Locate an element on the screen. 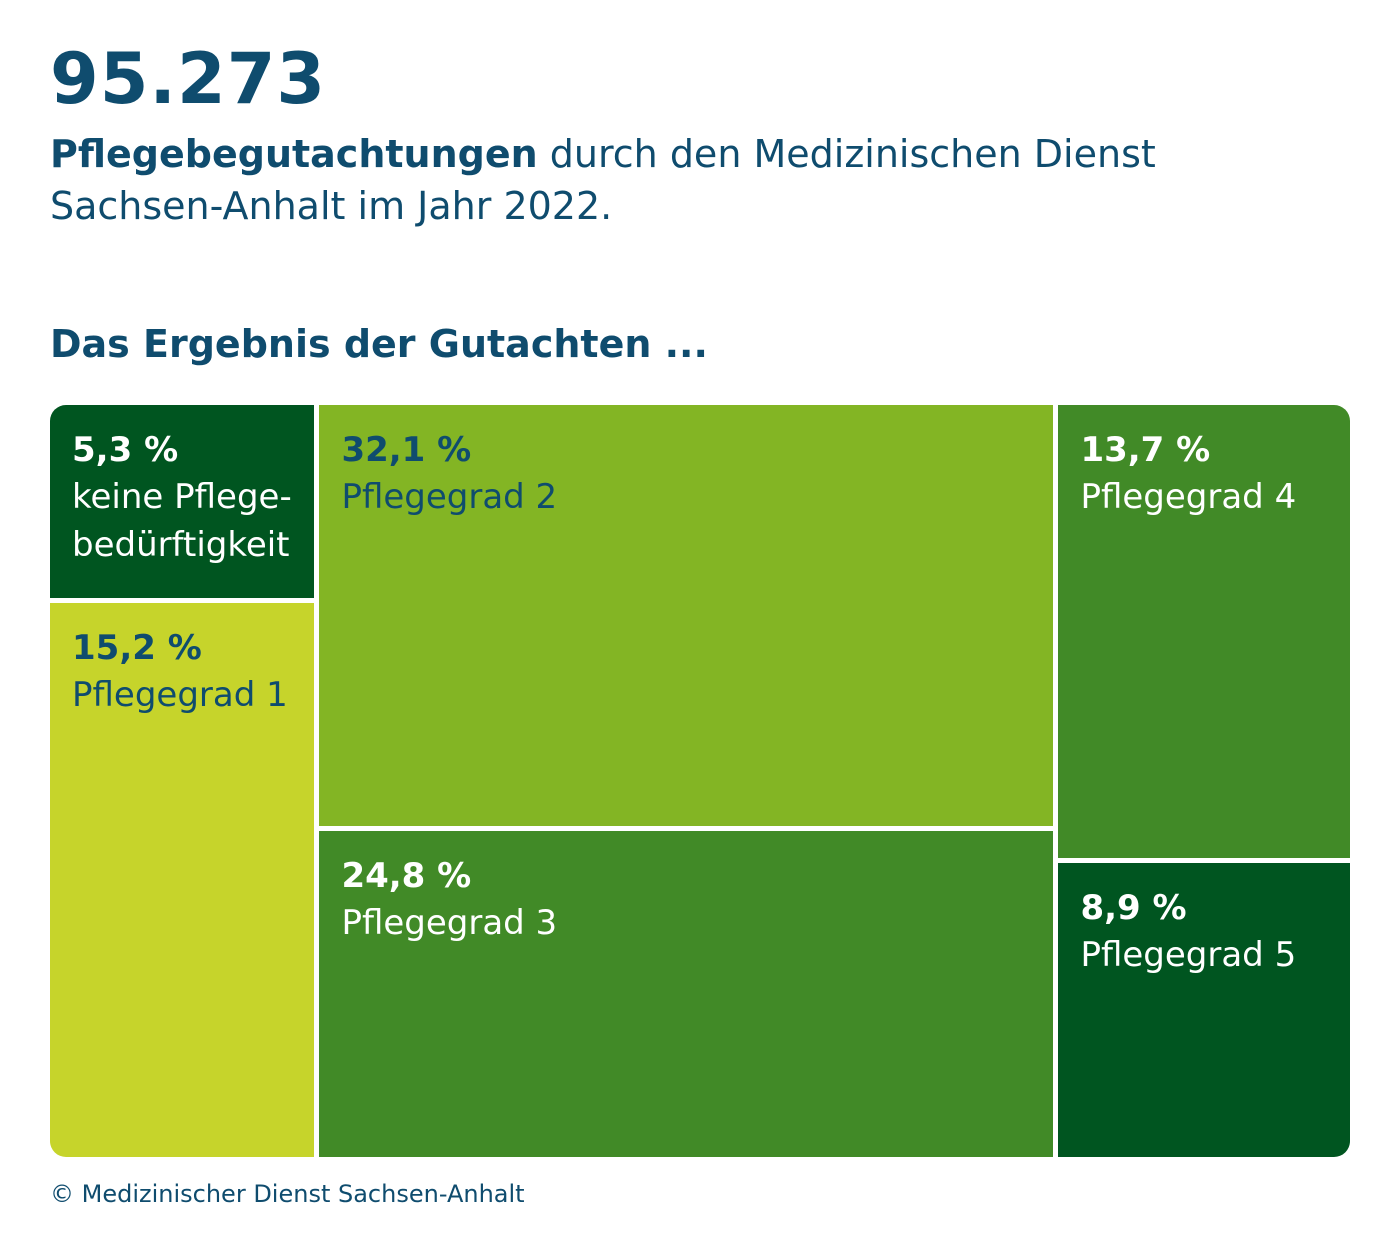 This screenshot has width=1400, height=1257. tile-value: 32,1 % is located at coordinates (406, 450).